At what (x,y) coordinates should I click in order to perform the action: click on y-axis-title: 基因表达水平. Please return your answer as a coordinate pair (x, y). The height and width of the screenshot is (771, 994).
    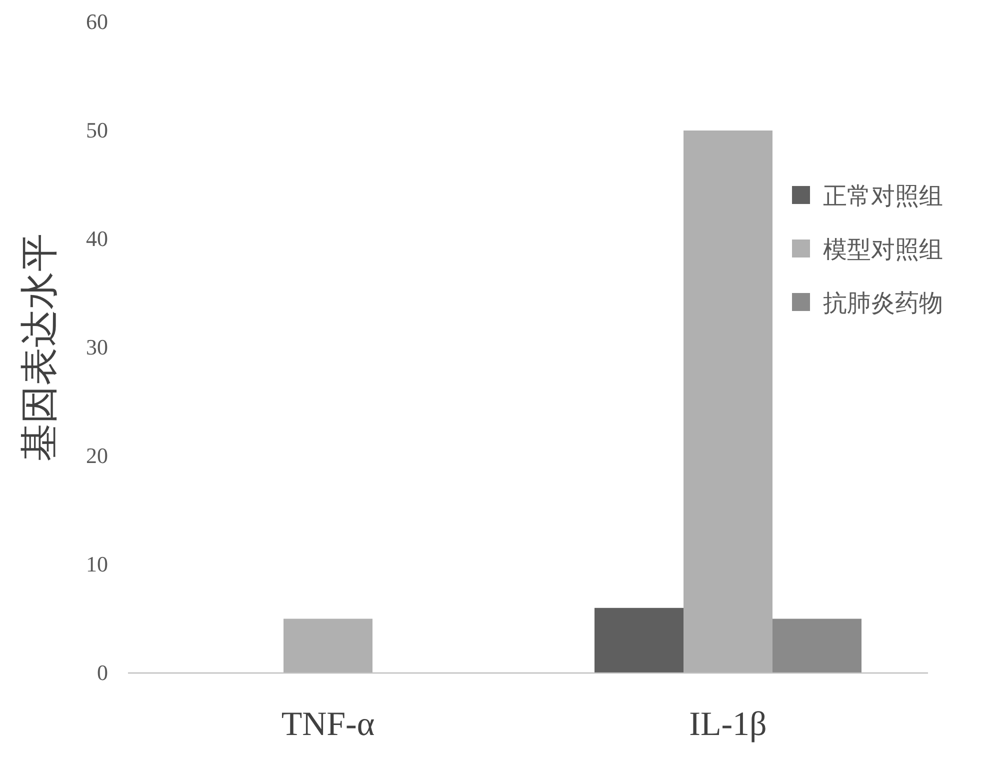
    Looking at the image, I should click on (40, 348).